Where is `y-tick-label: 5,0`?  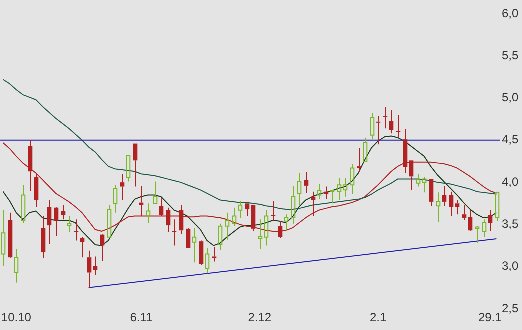
y-tick-label: 5,0 is located at coordinates (511, 97).